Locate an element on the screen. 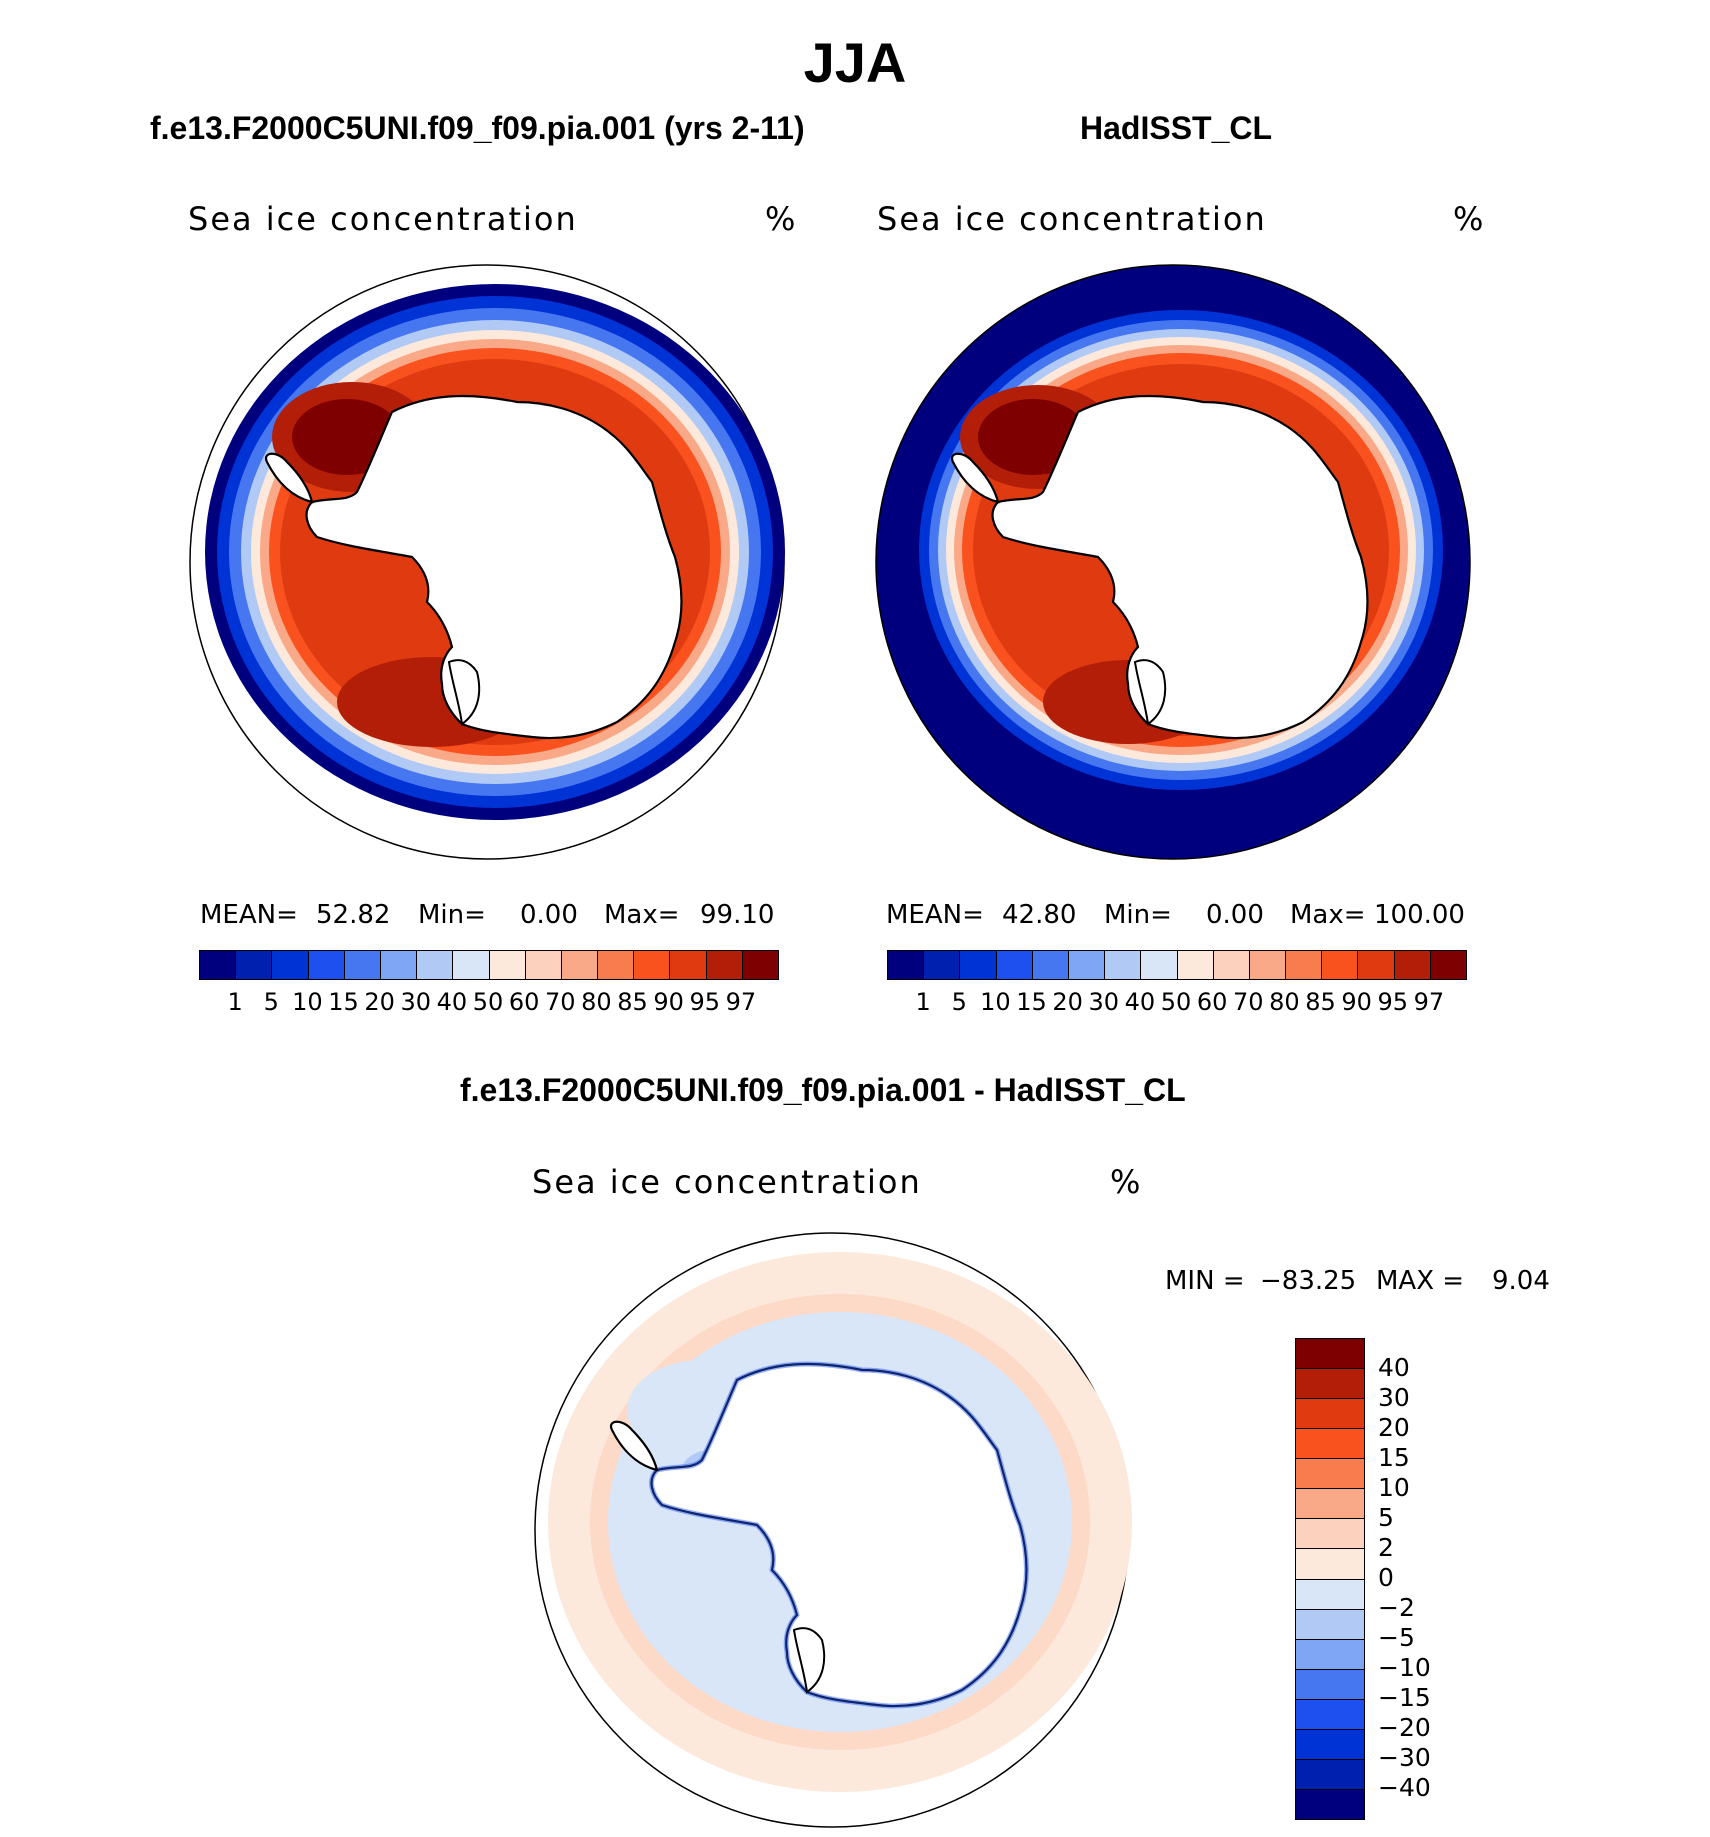  mean-label-model: MEAN= is located at coordinates (249, 915).